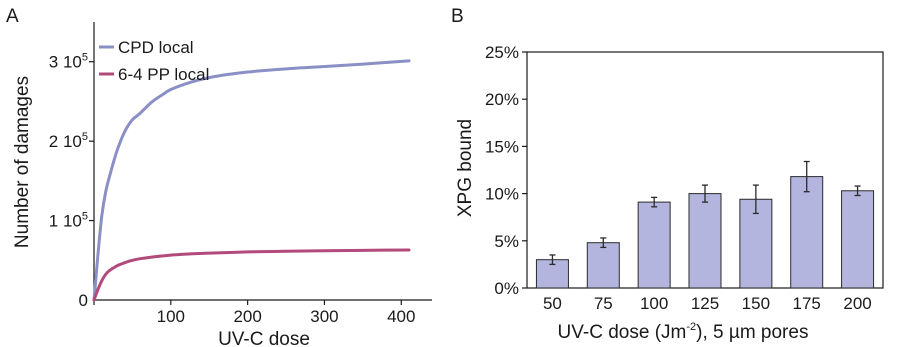 The image size is (902, 347). Describe the element at coordinates (324, 316) in the screenshot. I see `panel-a-x-tick-label: 300` at that location.